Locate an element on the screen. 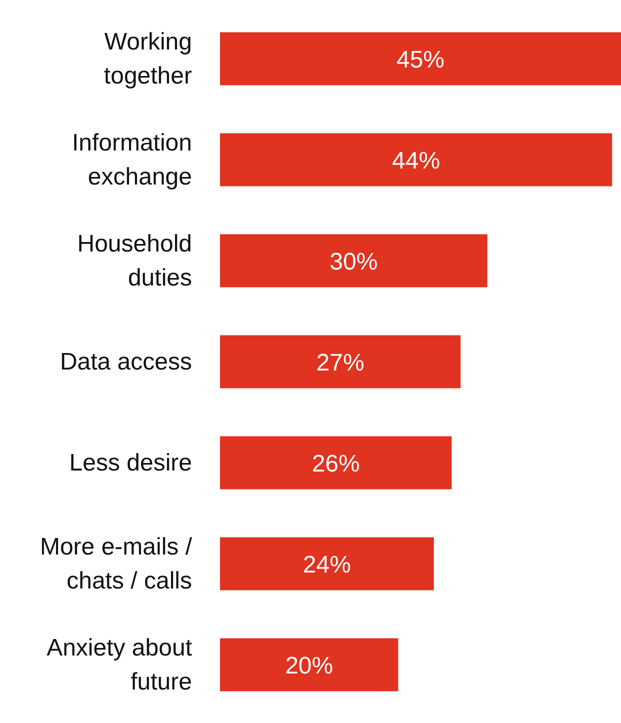 This screenshot has height=723, width=621. y-tick-label: Information exchange is located at coordinates (132, 159).